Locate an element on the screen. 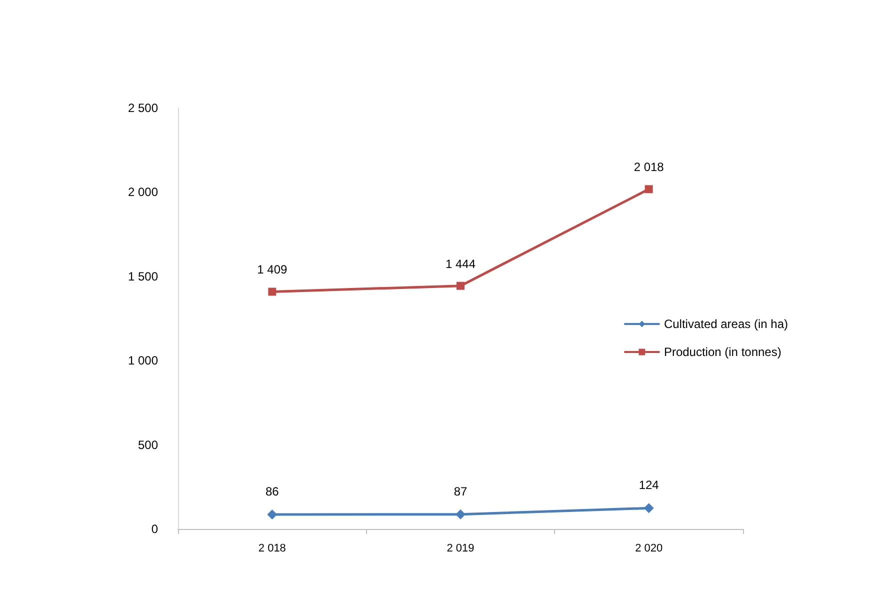 Image resolution: width=891 pixels, height=611 pixels. data-label: 86 is located at coordinates (272, 491).